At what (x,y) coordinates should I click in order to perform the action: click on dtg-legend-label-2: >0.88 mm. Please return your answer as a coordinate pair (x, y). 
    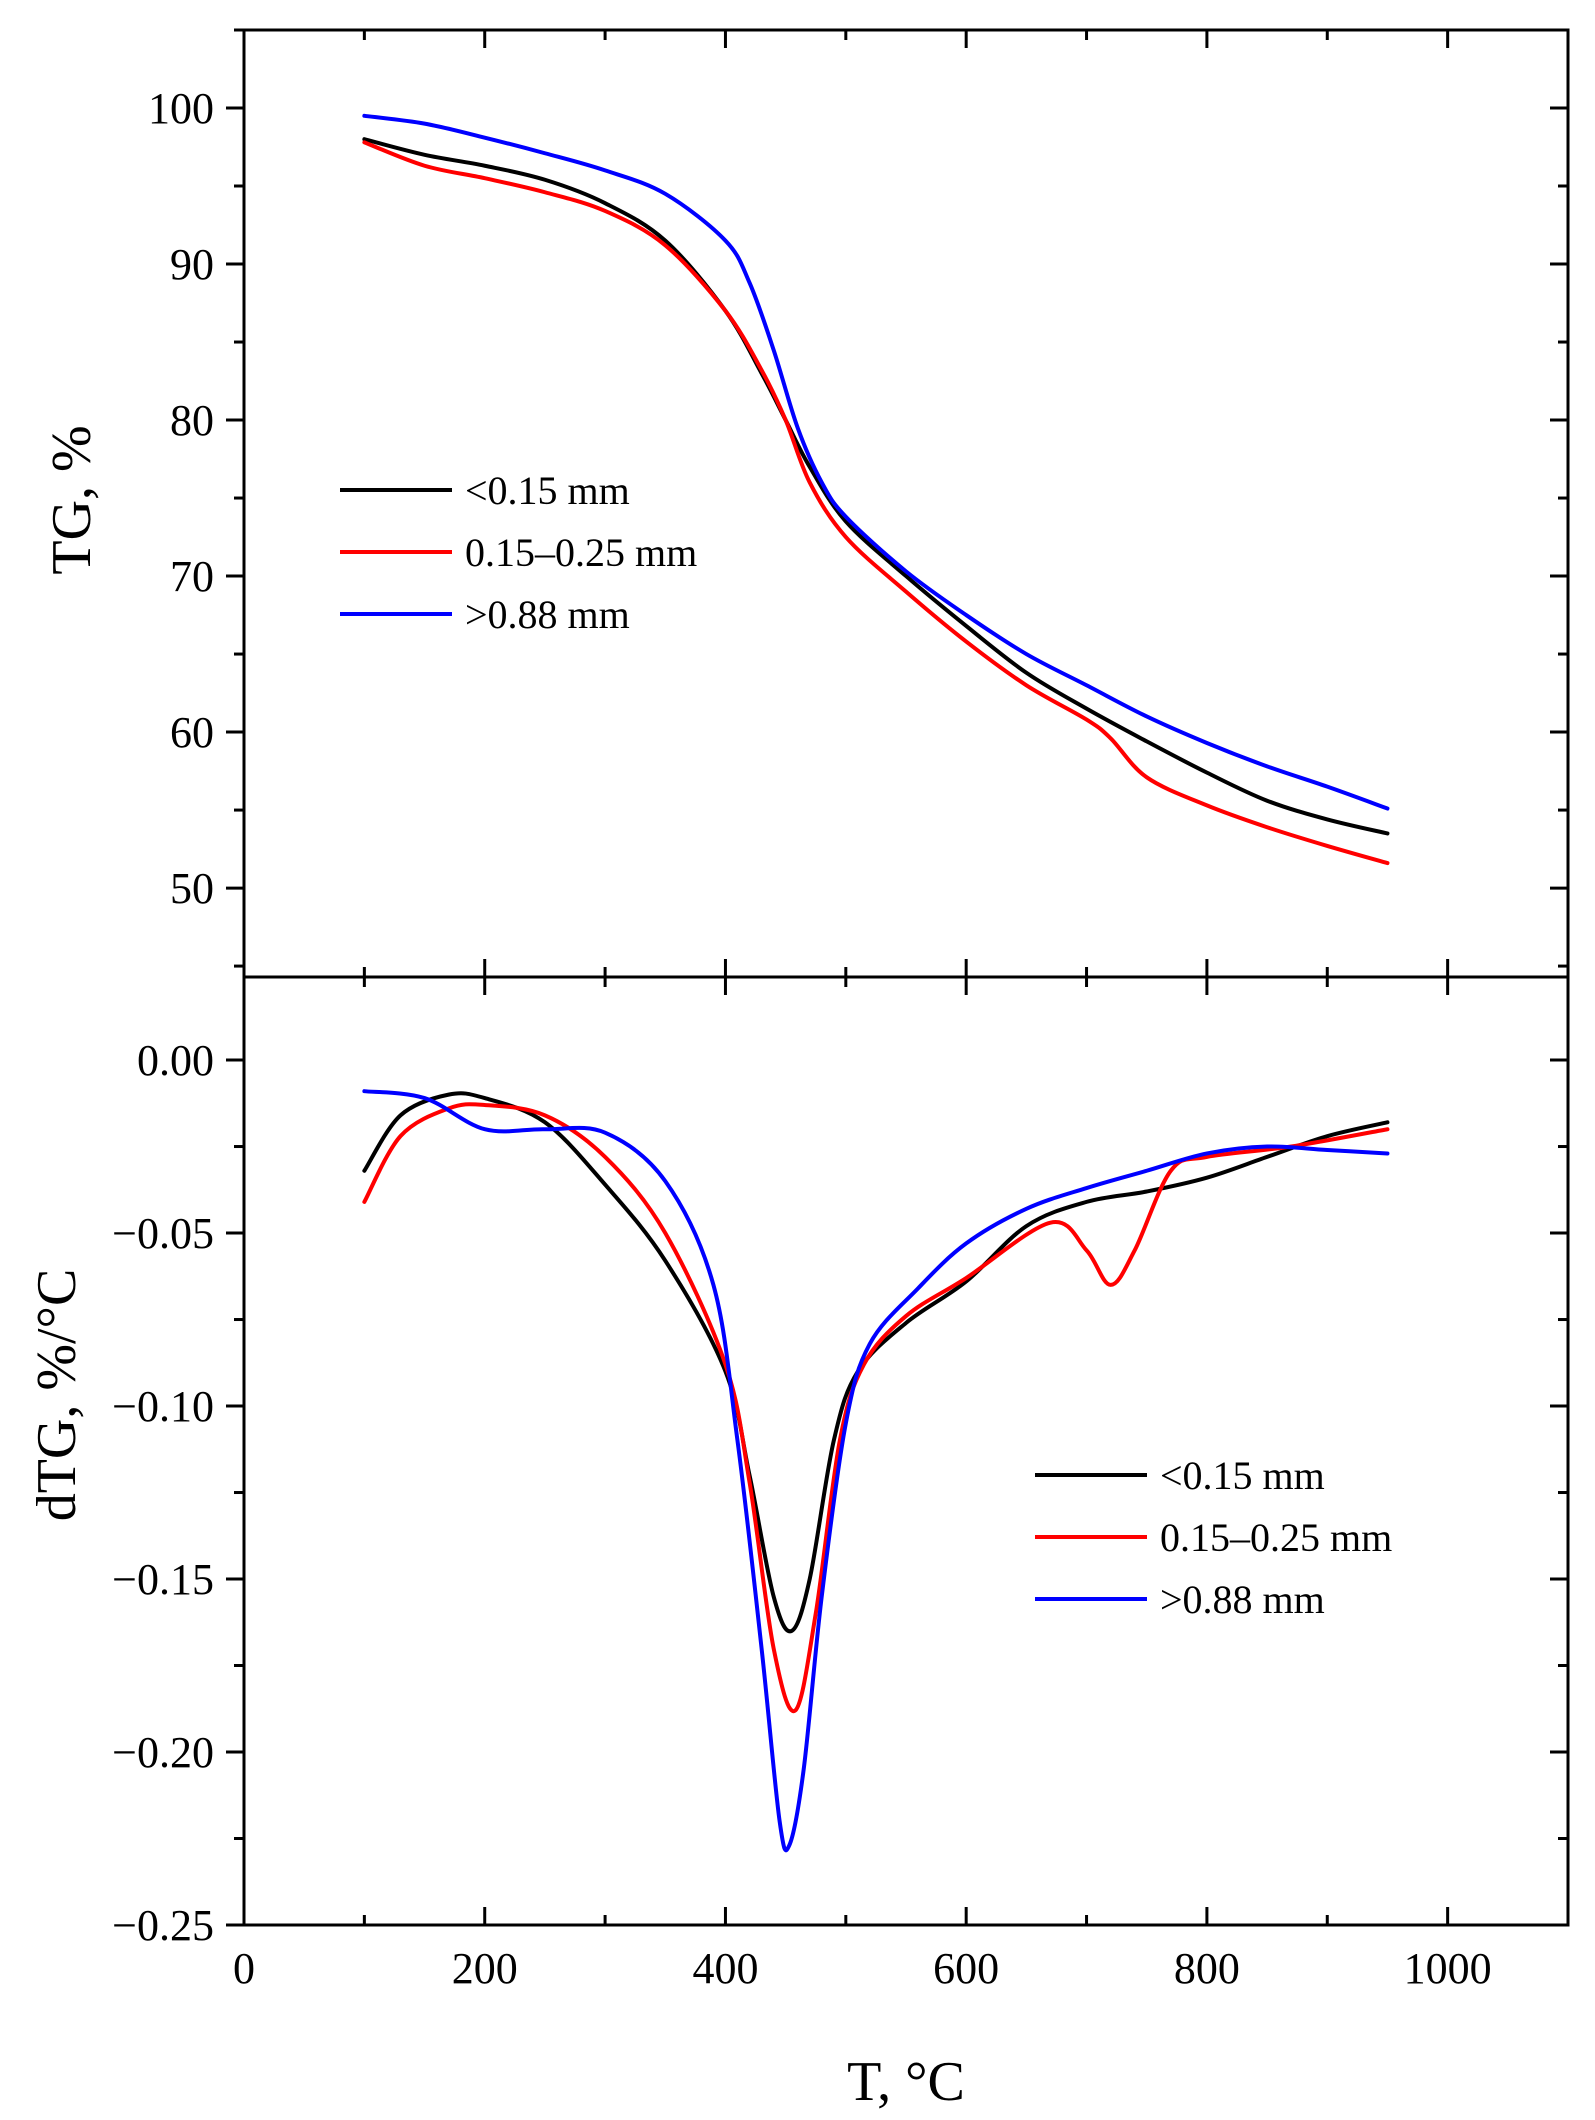
    Looking at the image, I should click on (1242, 1599).